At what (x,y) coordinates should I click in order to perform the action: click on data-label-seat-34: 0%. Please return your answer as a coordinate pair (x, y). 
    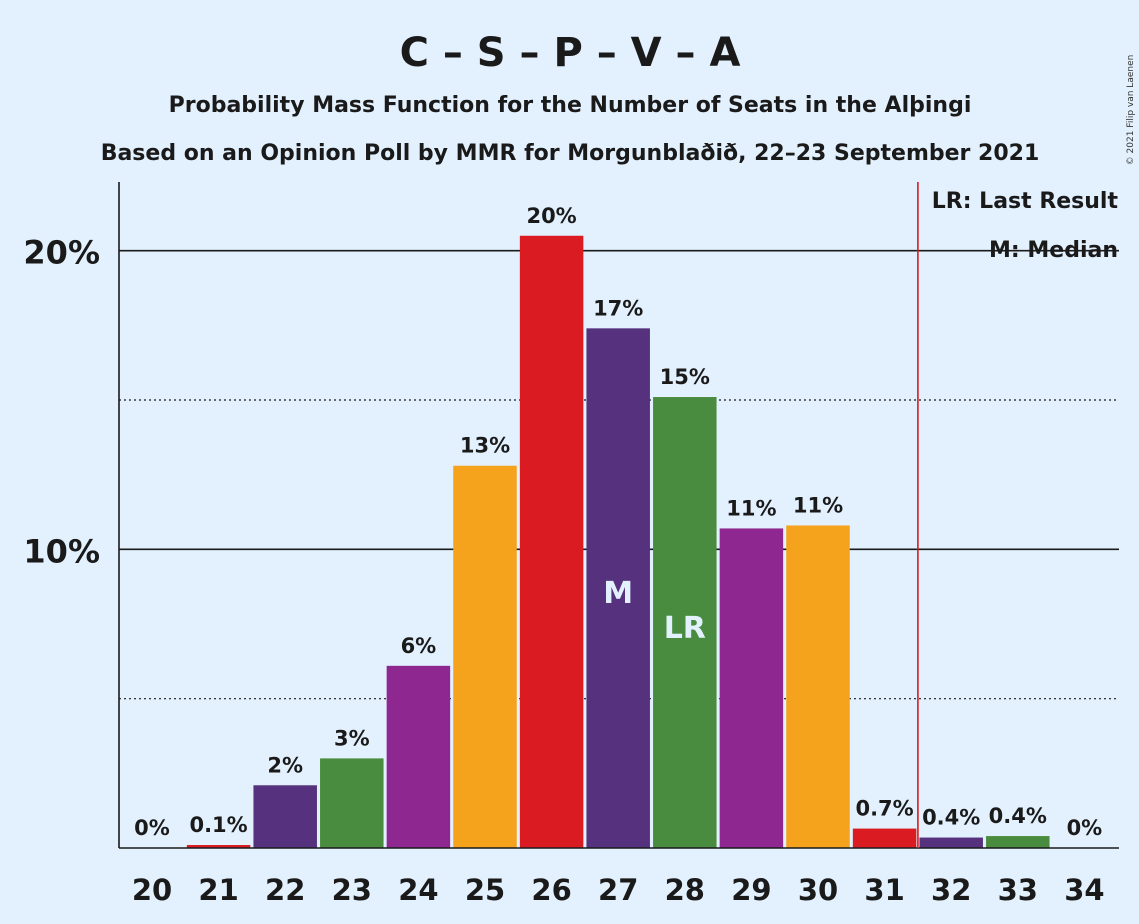
    Looking at the image, I should click on (1085, 828).